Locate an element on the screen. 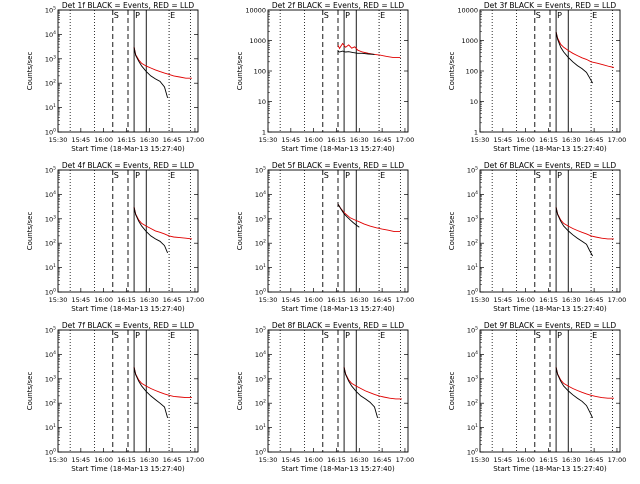 Image resolution: width=640 pixels, height=484 pixels. y-tick-label: 10000 is located at coordinates (255, 11).